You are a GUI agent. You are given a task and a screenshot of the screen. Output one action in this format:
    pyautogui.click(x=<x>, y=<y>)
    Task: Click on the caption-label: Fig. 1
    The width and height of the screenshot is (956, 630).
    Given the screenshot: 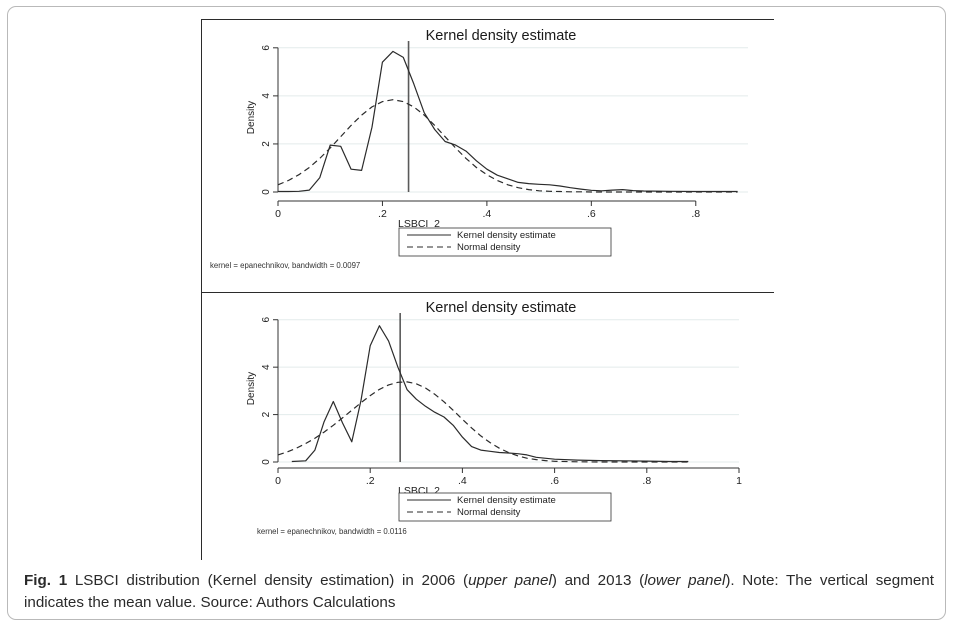 What is the action you would take?
    pyautogui.click(x=46, y=580)
    